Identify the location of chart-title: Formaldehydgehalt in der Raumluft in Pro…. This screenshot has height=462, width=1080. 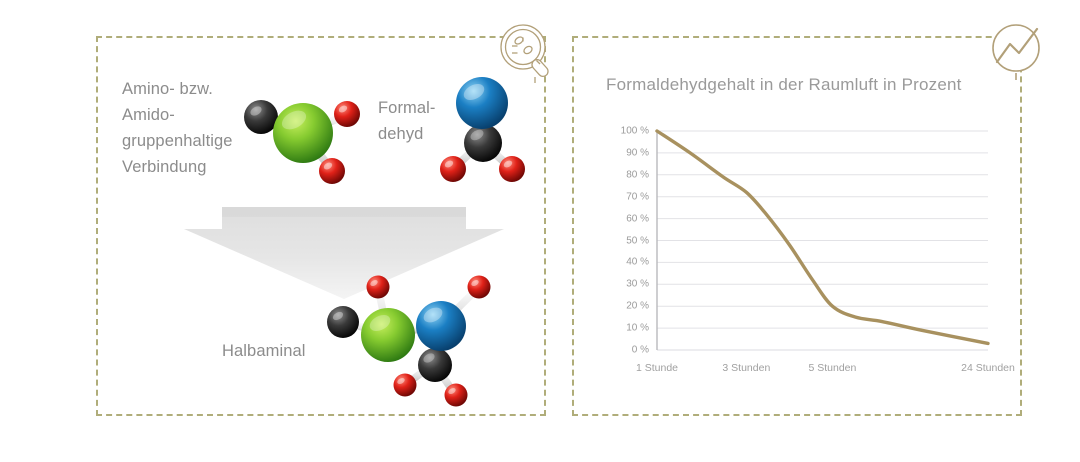
(784, 84).